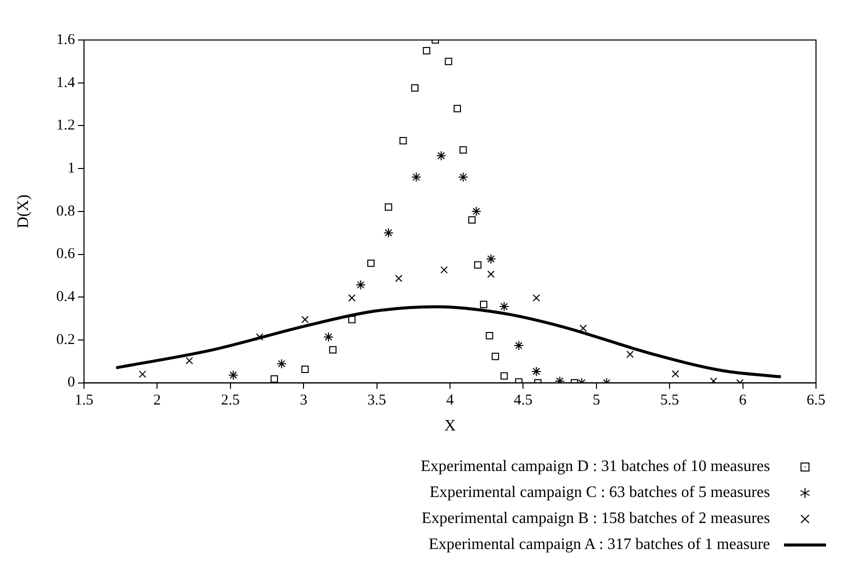 The width and height of the screenshot is (846, 586). I want to click on y-tick-label: 0.8, so click(65, 211).